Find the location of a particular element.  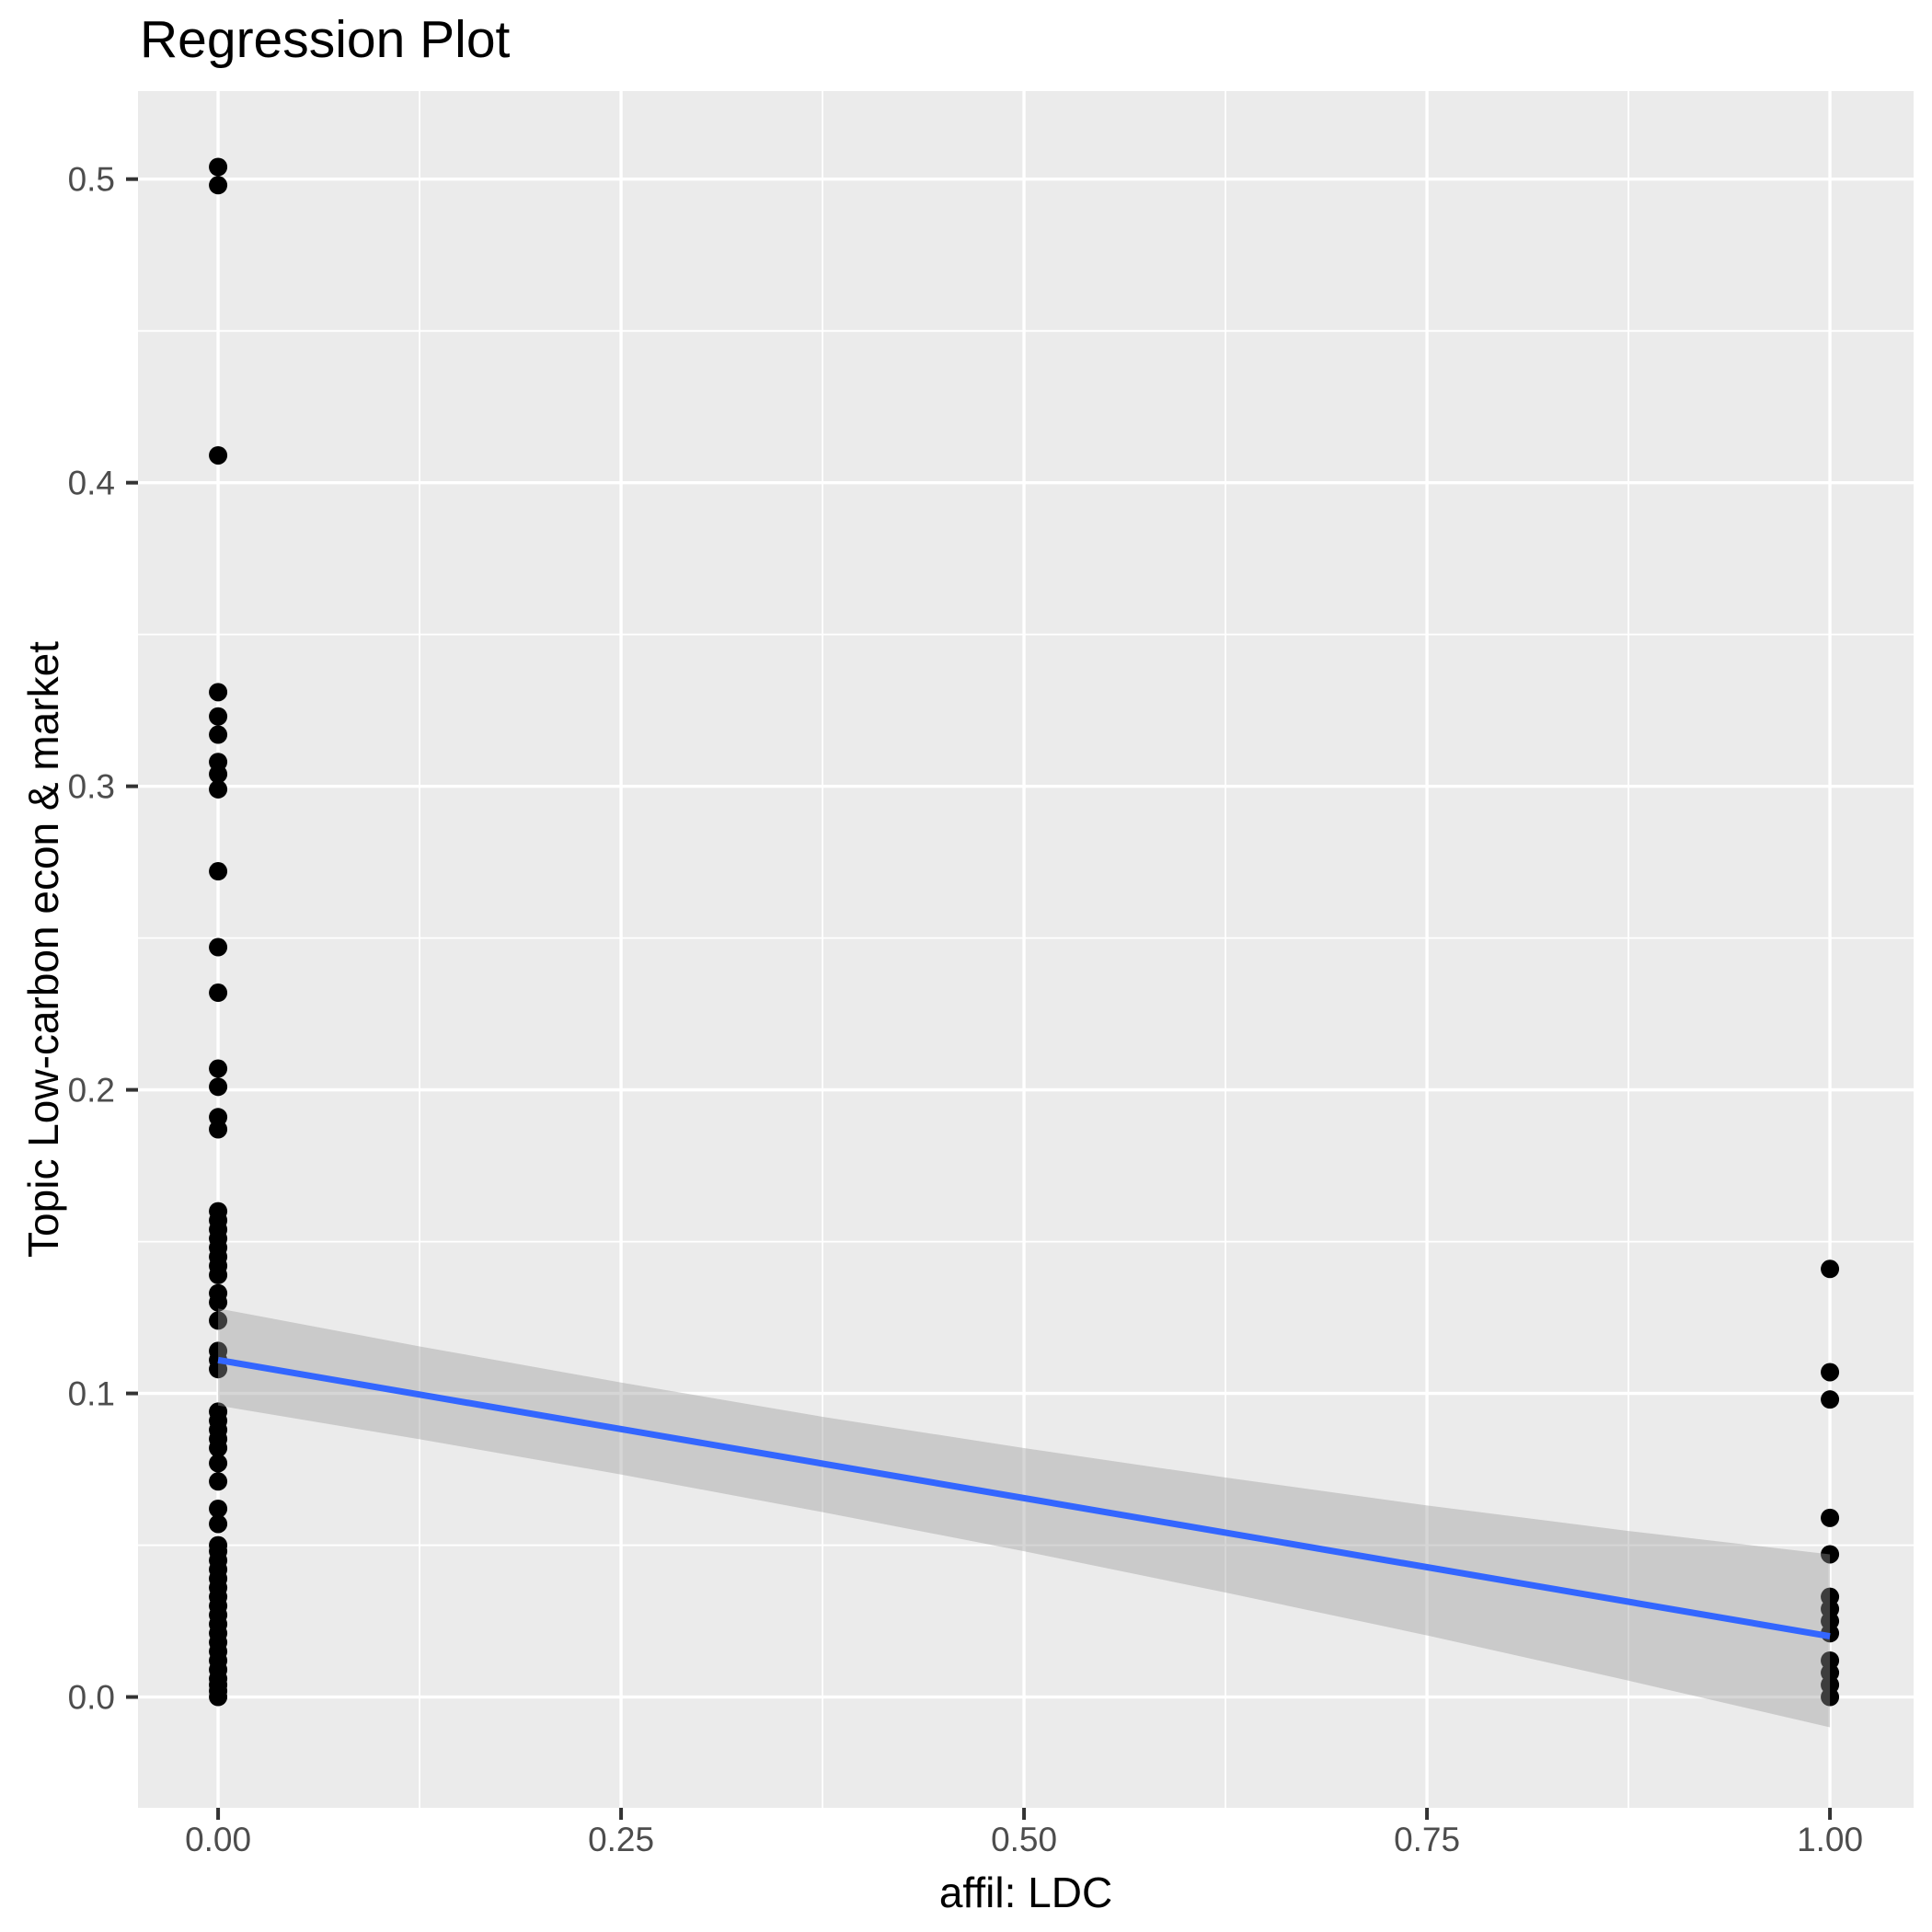

x-axis-title: affil: LDC is located at coordinates (1025, 1892).